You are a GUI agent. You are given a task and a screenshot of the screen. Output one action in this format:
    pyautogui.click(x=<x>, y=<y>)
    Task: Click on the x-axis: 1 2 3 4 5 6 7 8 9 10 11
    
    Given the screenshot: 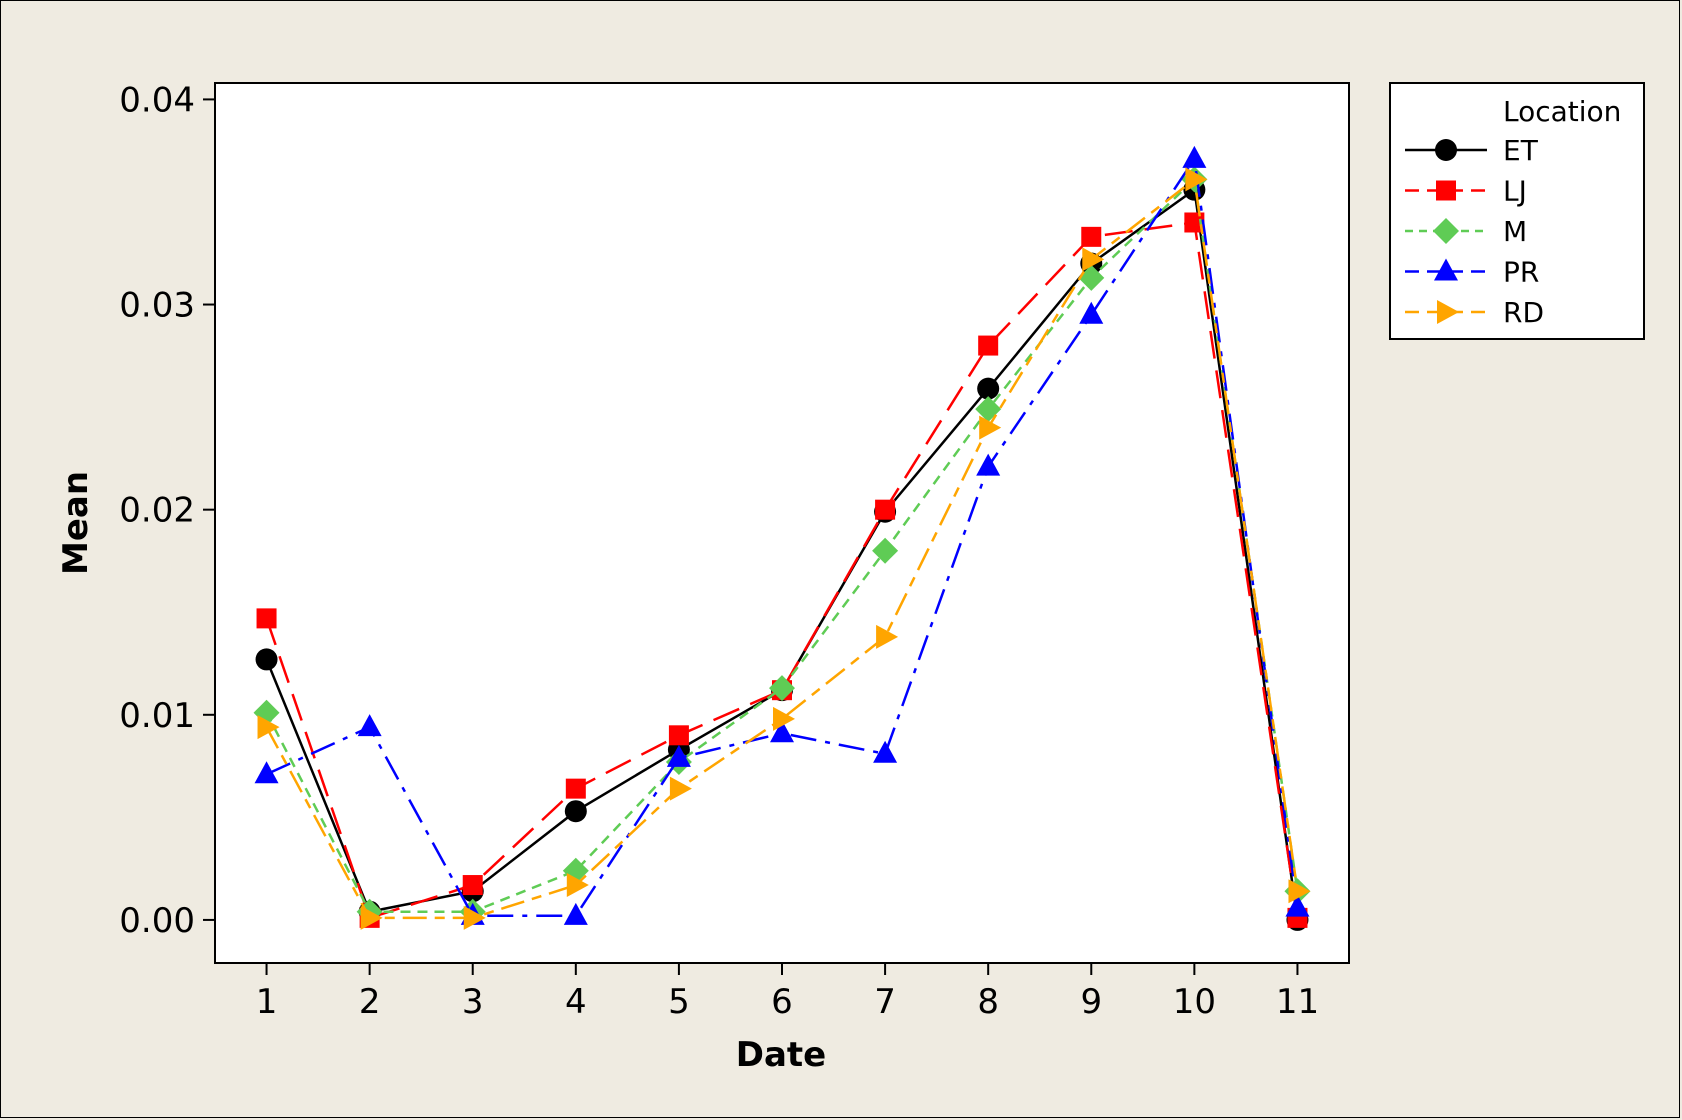 What is the action you would take?
    pyautogui.click(x=787, y=992)
    